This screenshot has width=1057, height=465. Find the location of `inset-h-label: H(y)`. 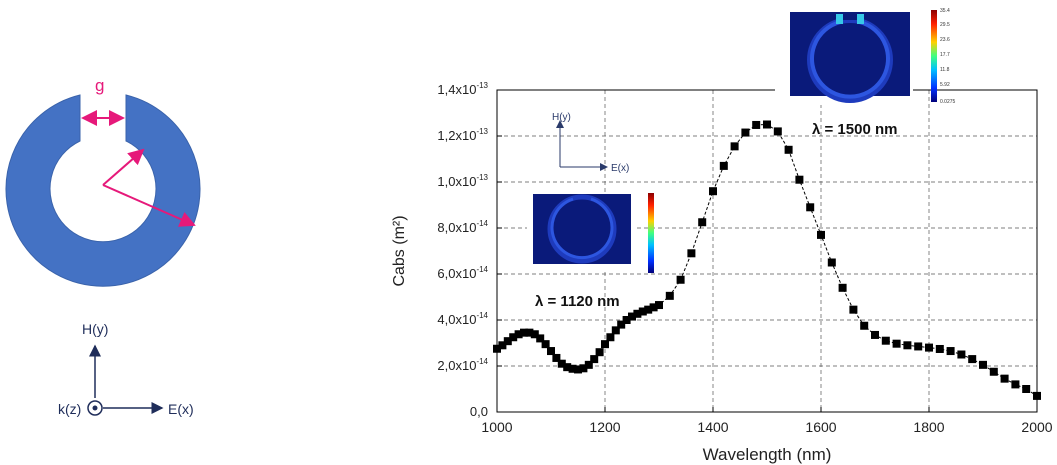

inset-h-label: H(y) is located at coordinates (561, 117).